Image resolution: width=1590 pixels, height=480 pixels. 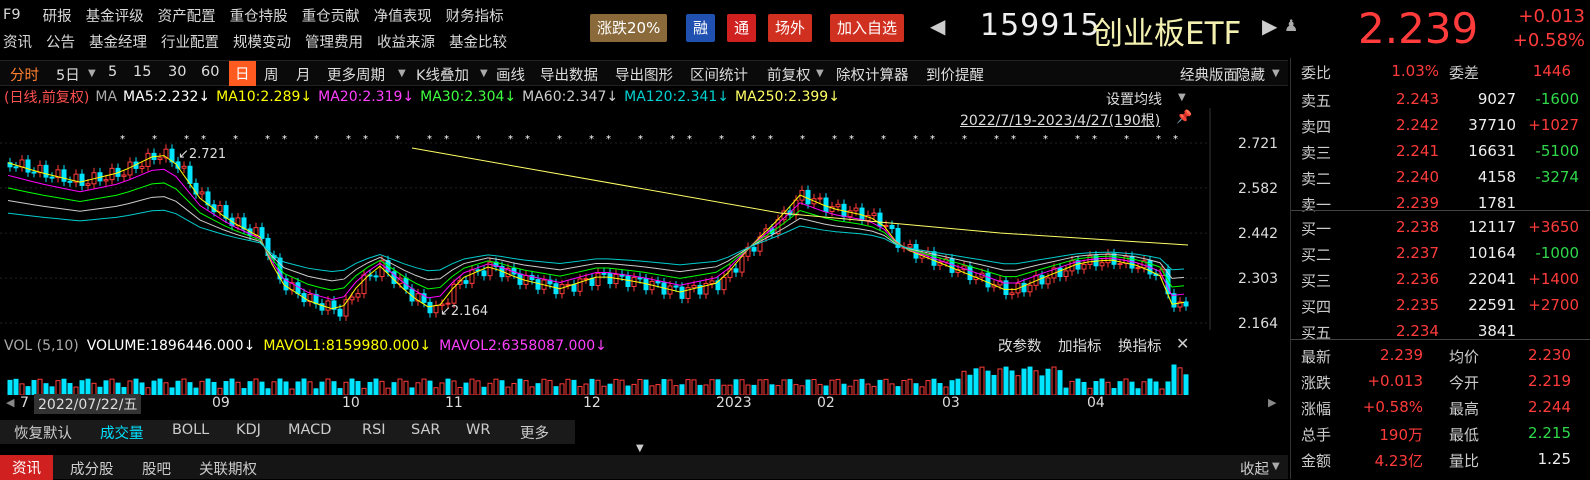 I want to click on nav-item: 公告, so click(x=60, y=42).